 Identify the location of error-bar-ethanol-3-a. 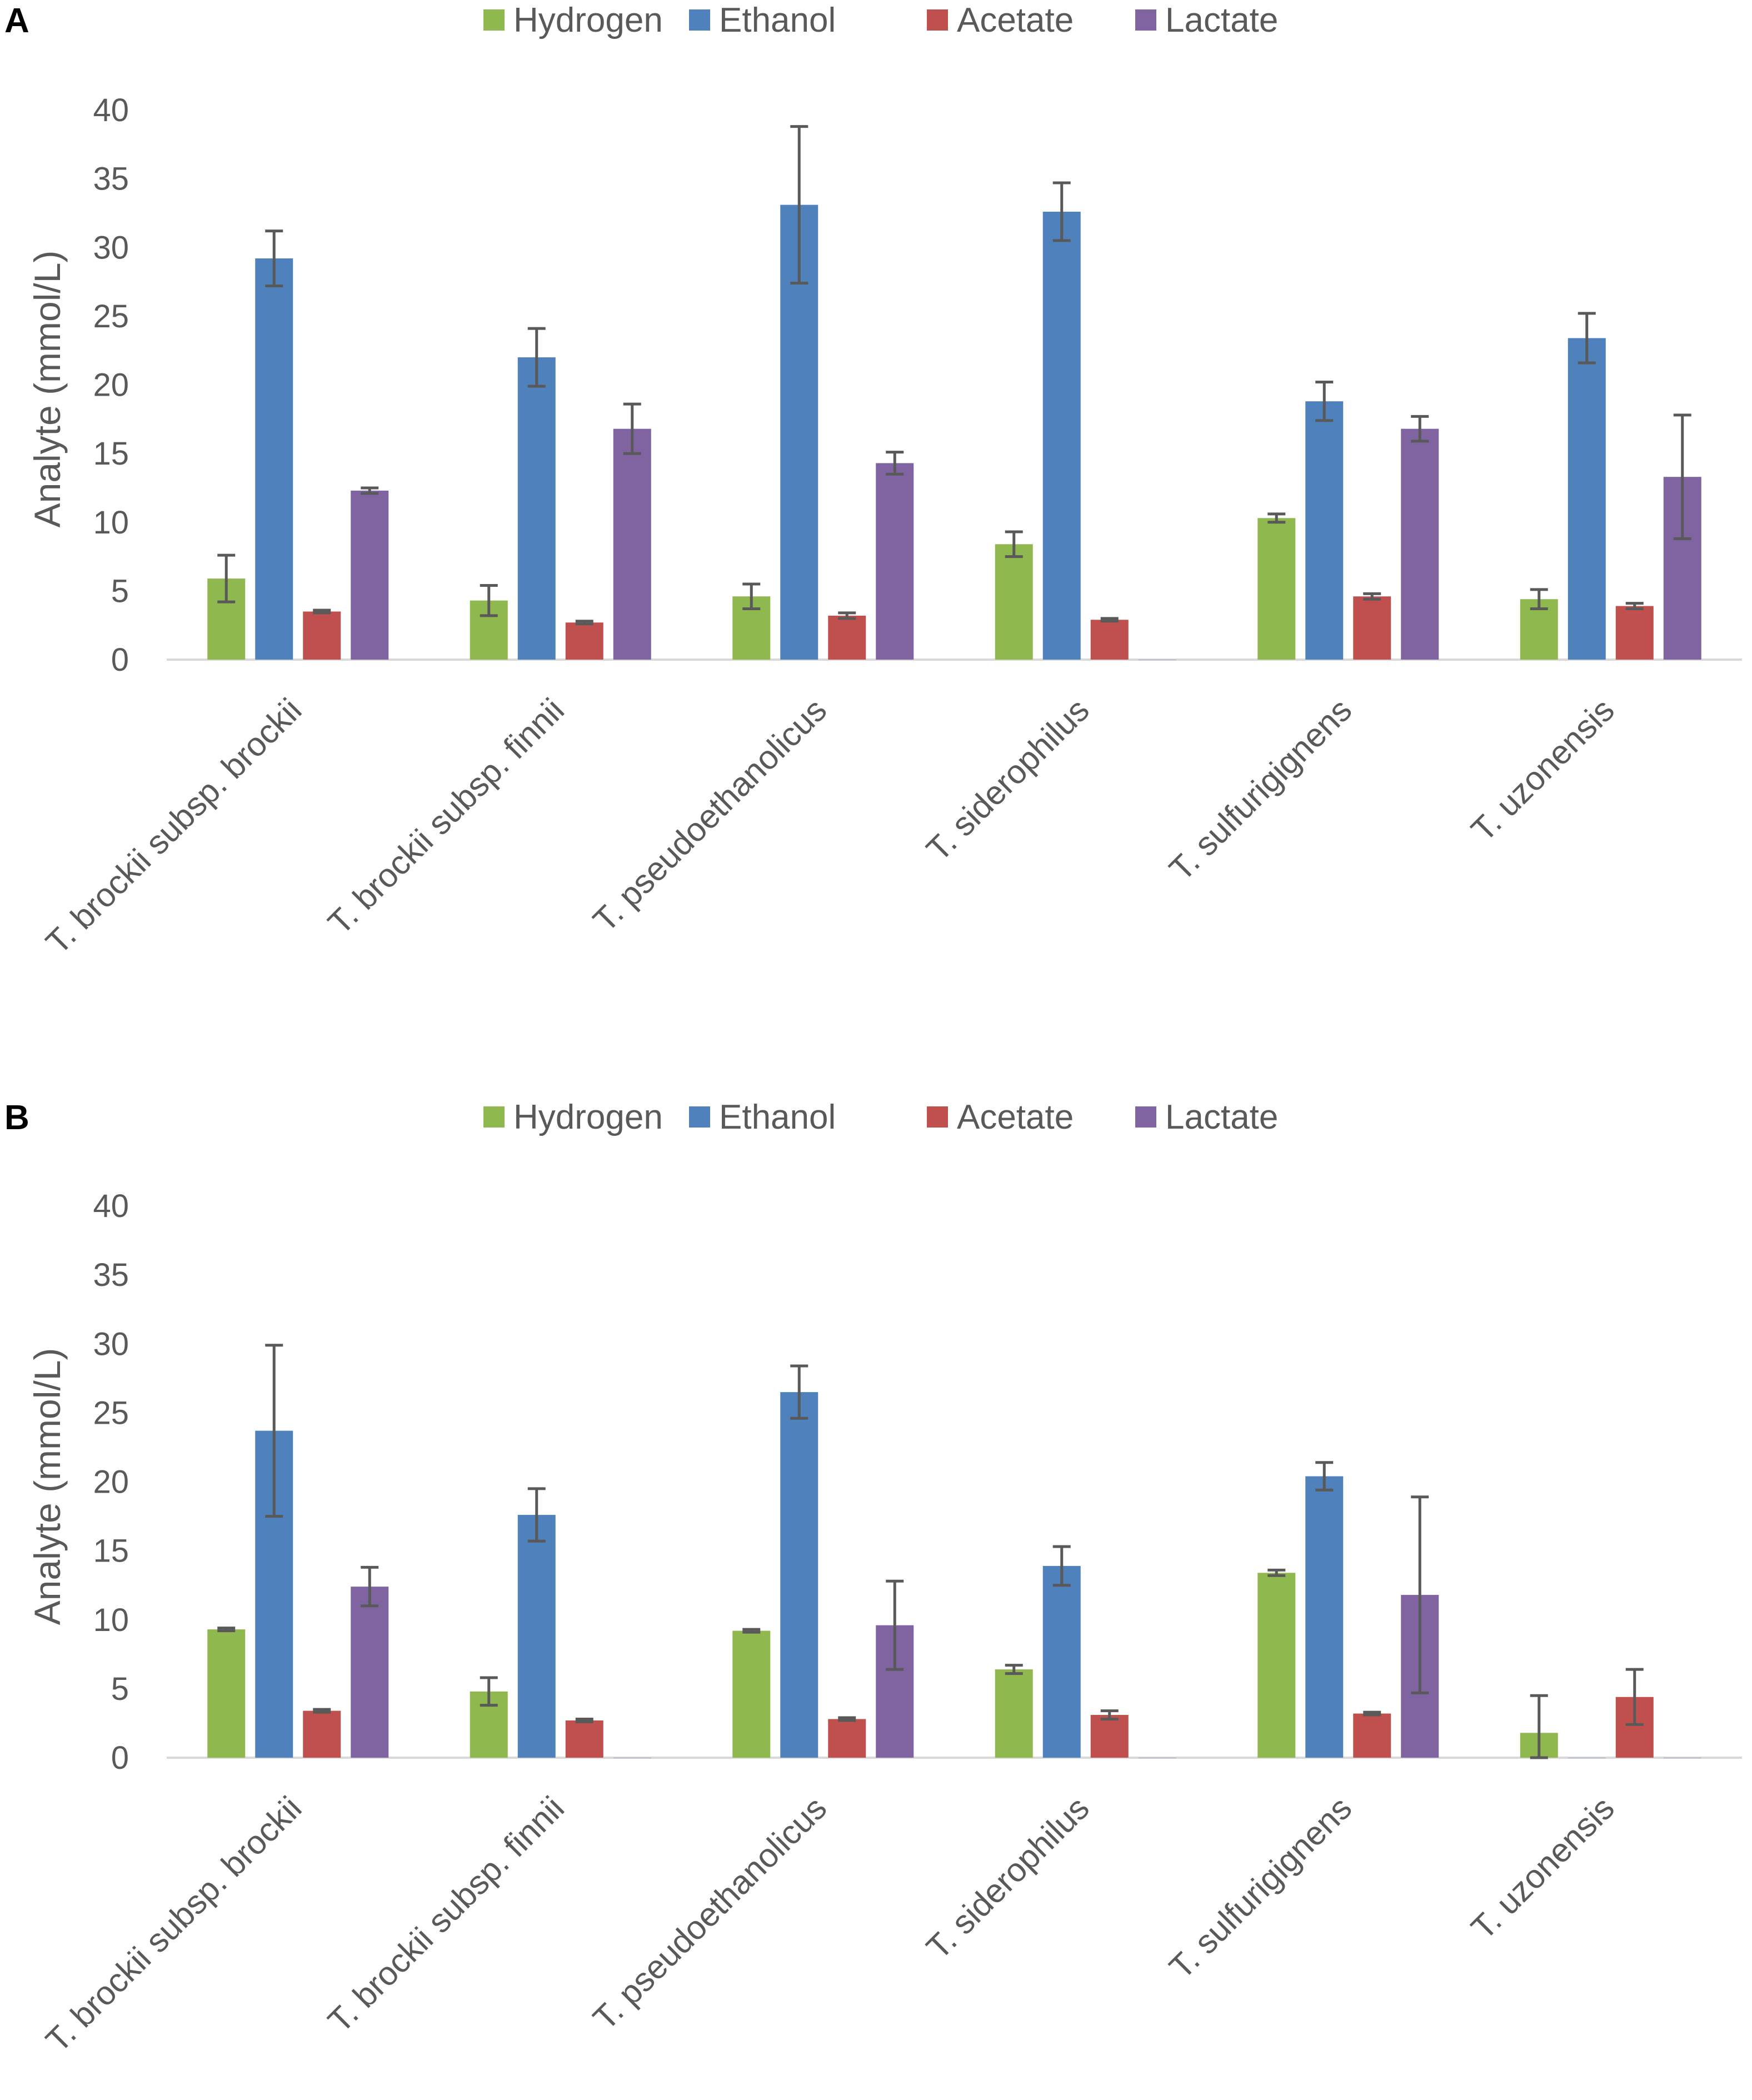
(799, 205).